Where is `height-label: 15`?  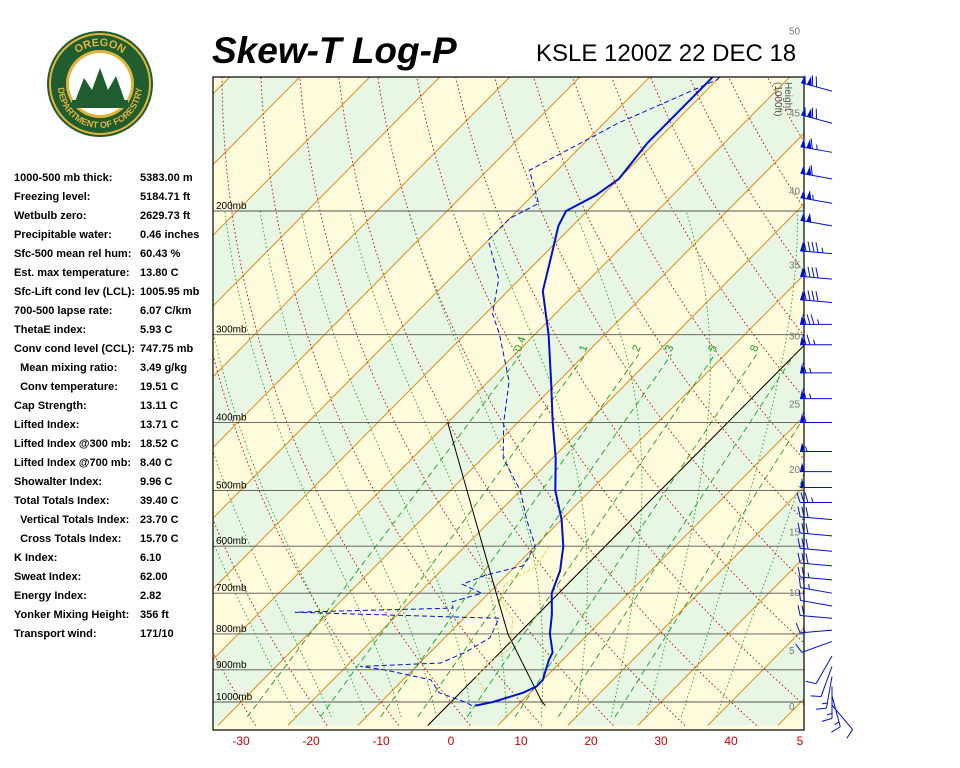 height-label: 15 is located at coordinates (795, 533).